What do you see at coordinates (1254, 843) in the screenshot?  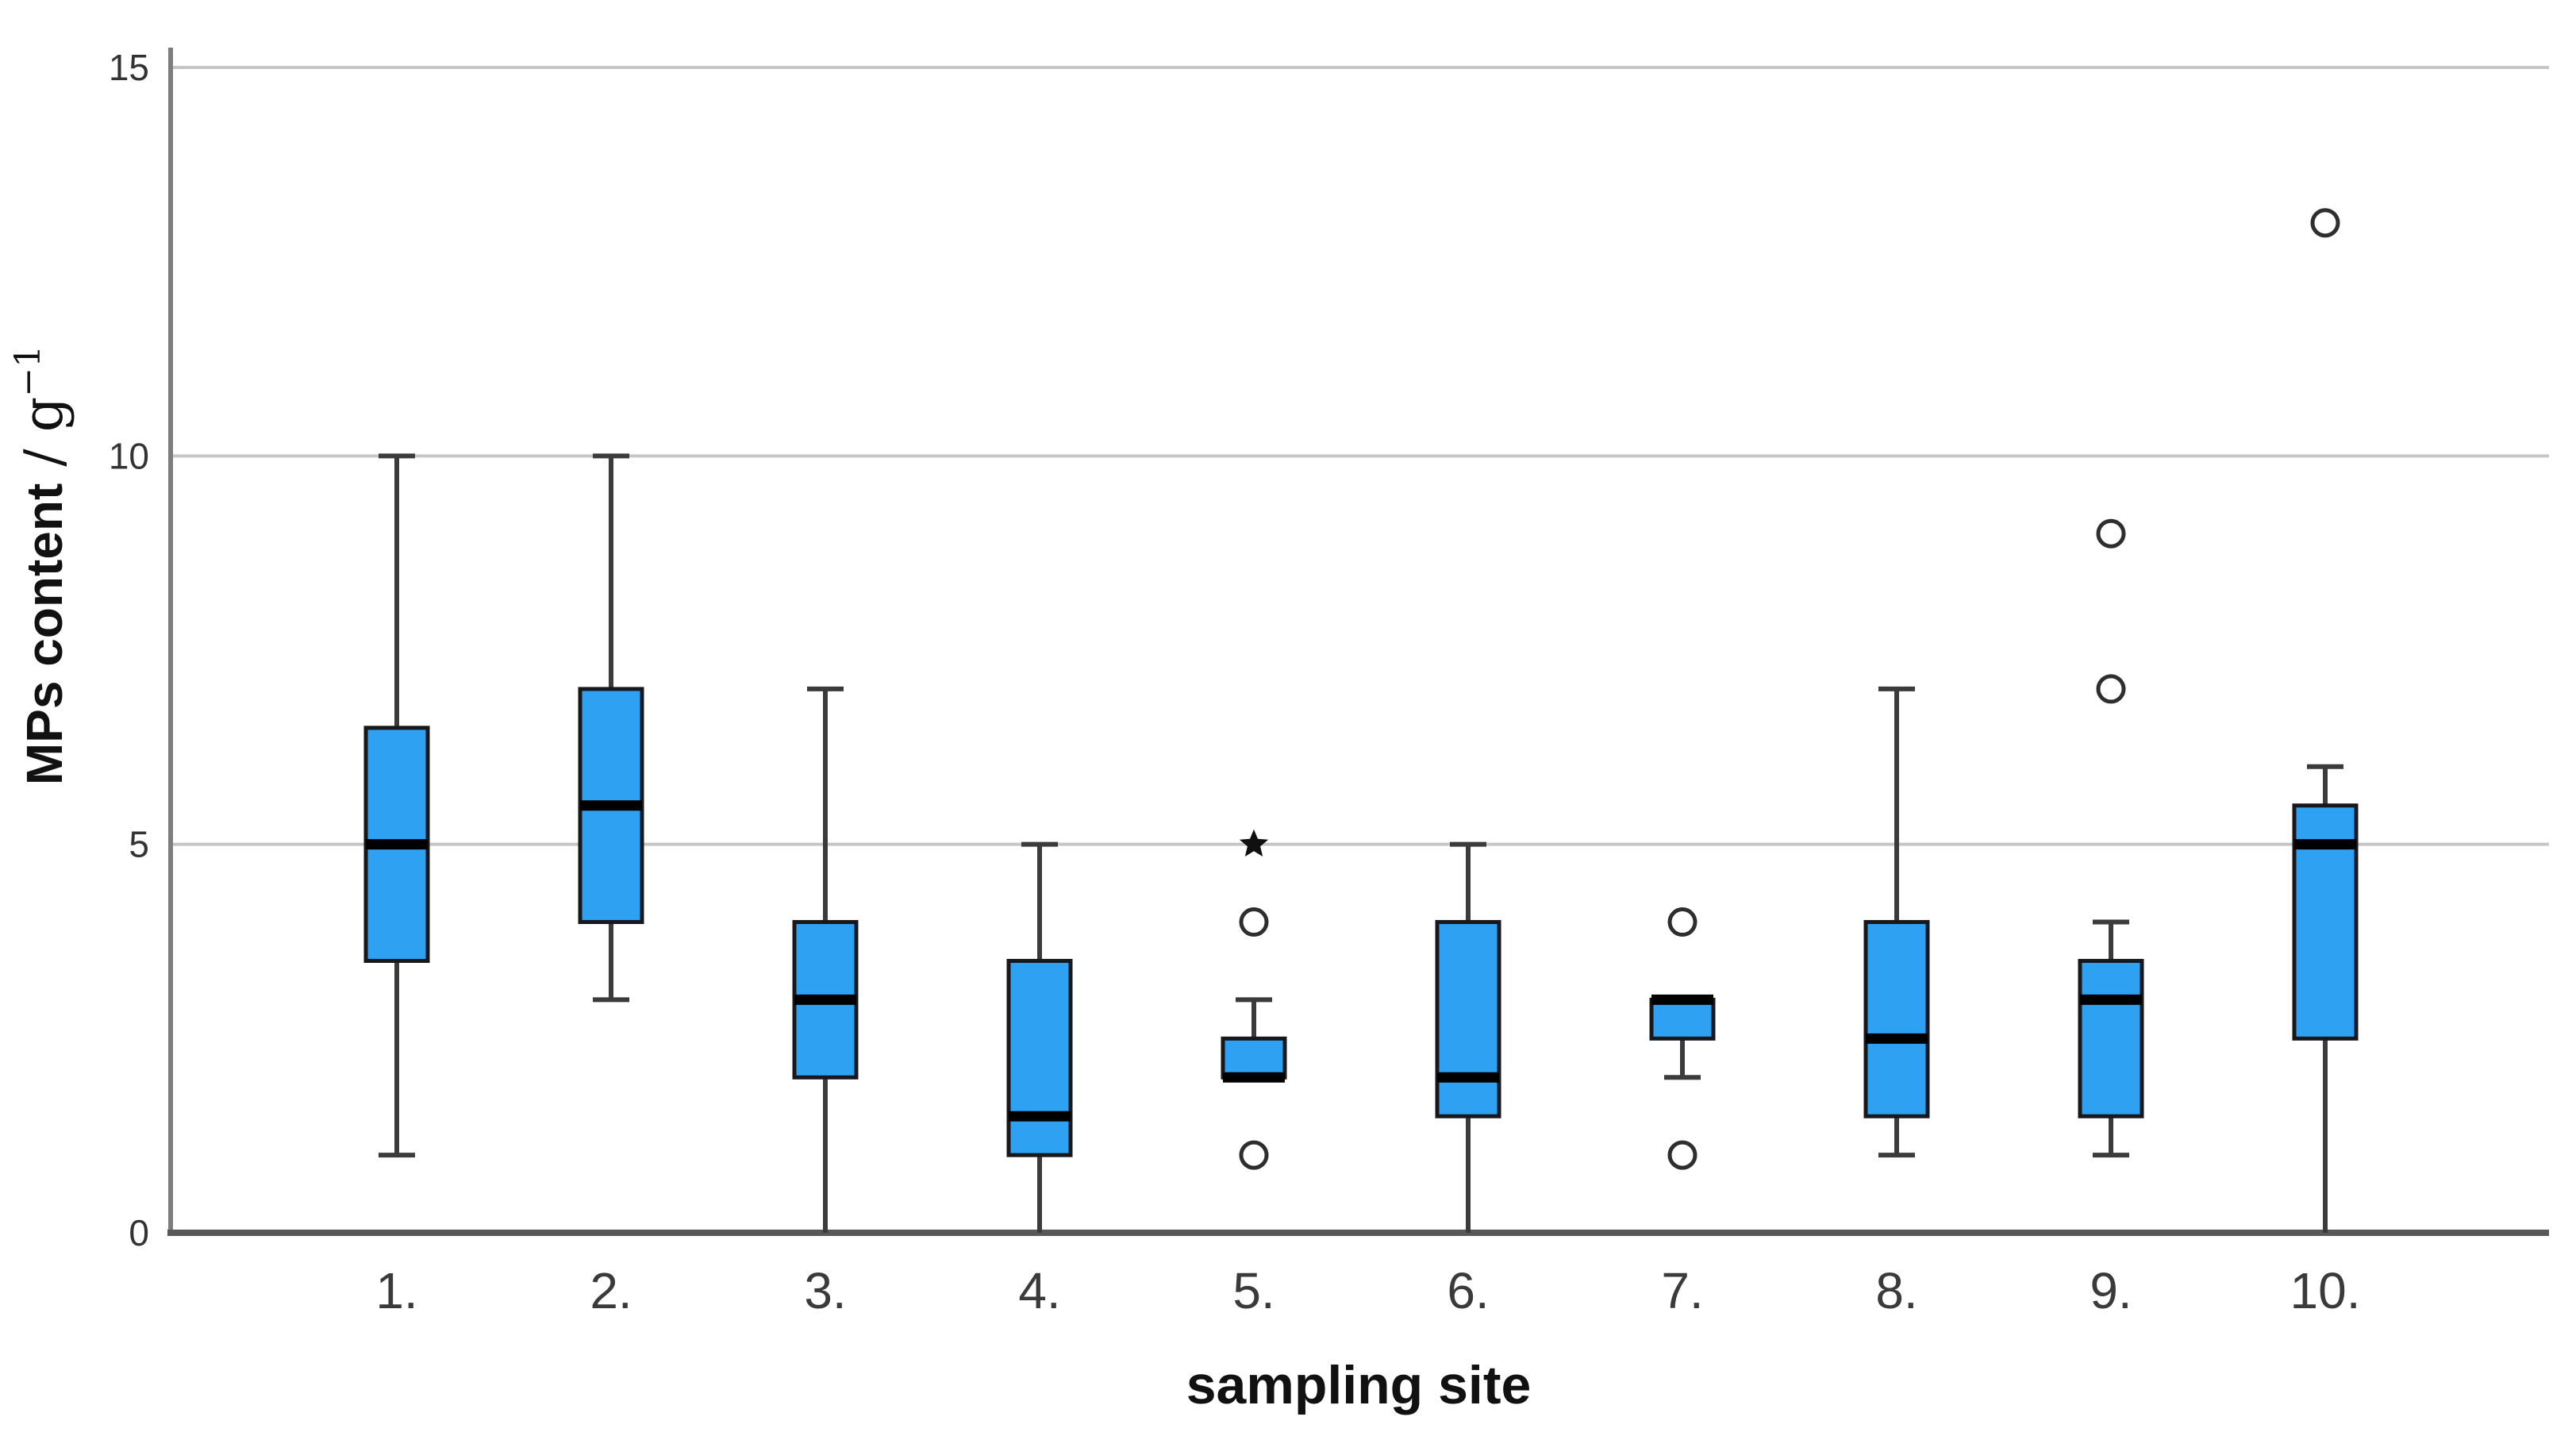 I see `extreme-star` at bounding box center [1254, 843].